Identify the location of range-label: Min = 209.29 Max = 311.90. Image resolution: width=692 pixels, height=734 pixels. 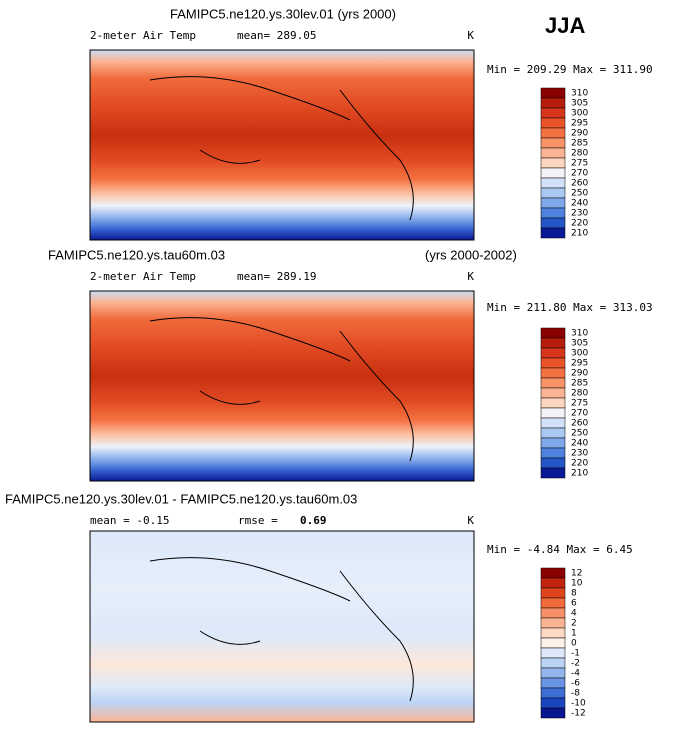
(570, 69).